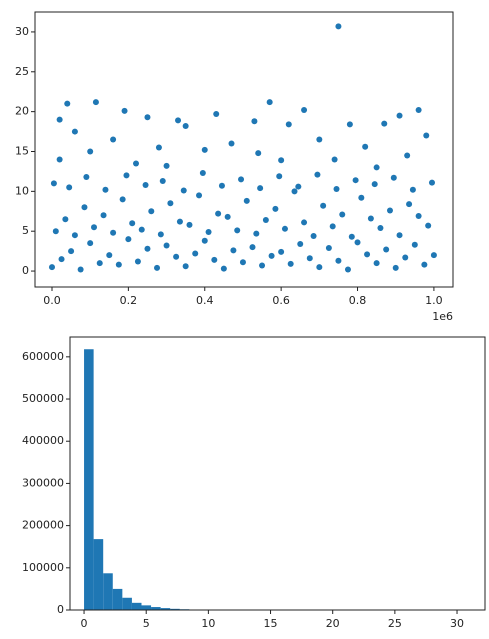 This screenshot has height=639, width=489. I want to click on x-tick-label: 0, so click(84, 623).